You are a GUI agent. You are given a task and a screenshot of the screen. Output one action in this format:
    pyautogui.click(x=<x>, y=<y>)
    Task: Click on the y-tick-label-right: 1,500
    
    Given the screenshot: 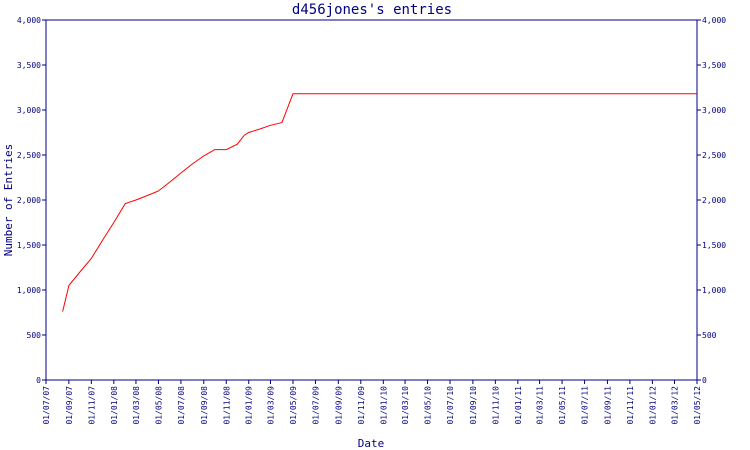 What is the action you would take?
    pyautogui.click(x=714, y=245)
    